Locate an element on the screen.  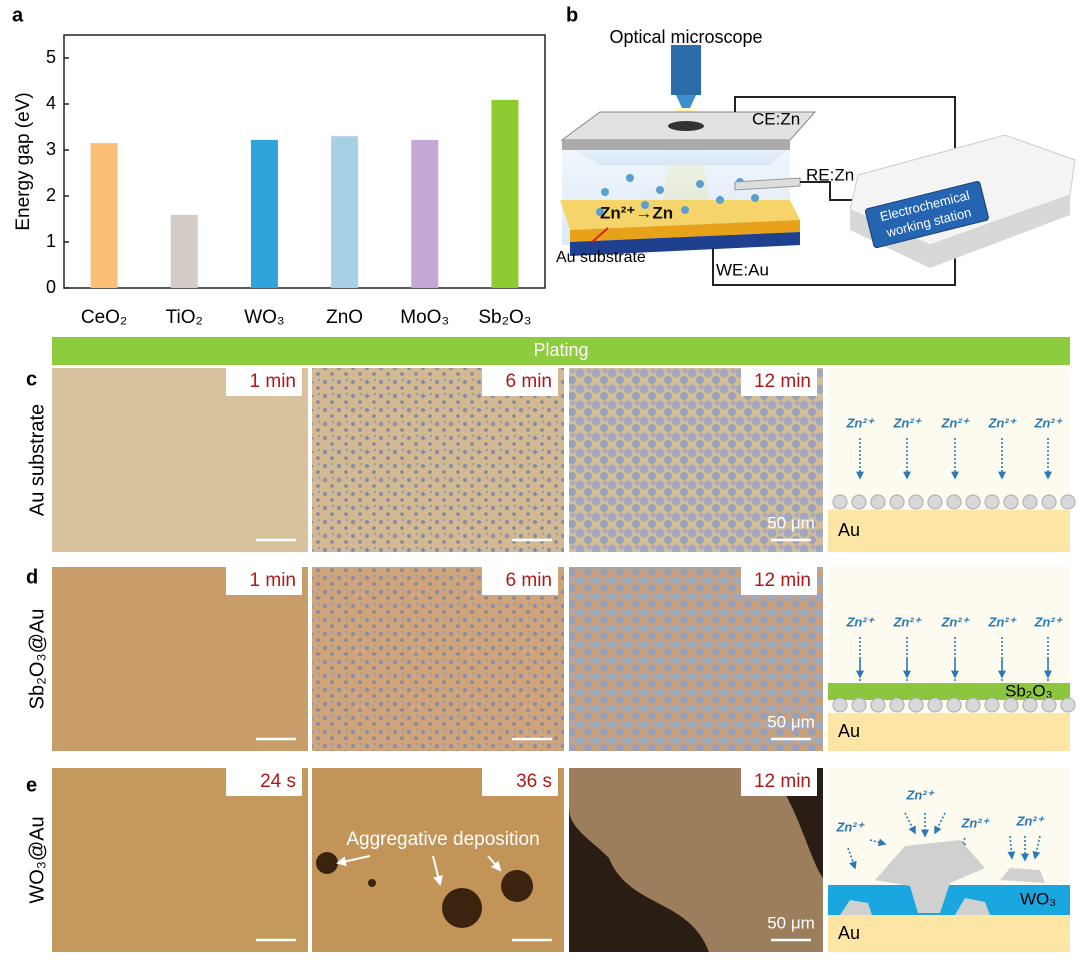
substrate-base is located at coordinates (685, 244).